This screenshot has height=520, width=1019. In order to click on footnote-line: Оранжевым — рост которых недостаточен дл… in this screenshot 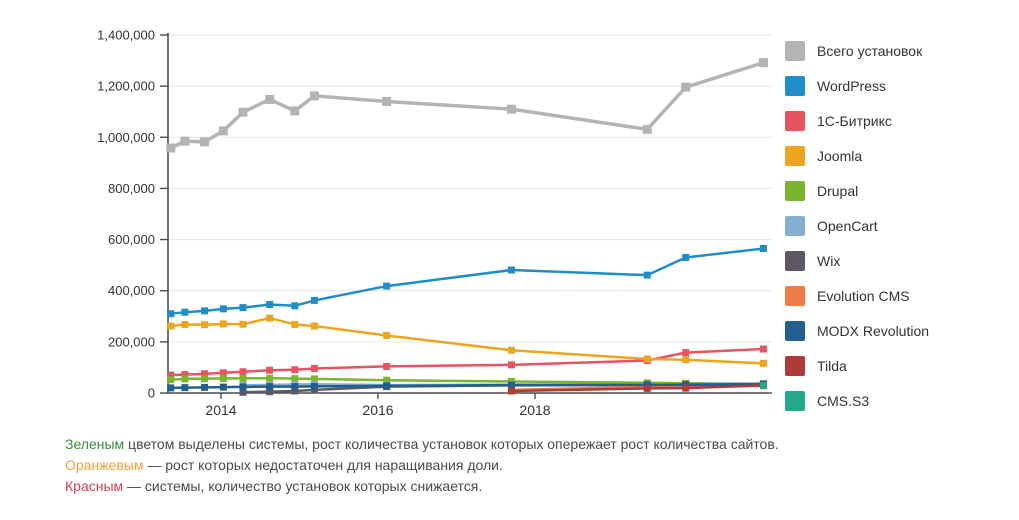, I will do `click(530, 465)`.